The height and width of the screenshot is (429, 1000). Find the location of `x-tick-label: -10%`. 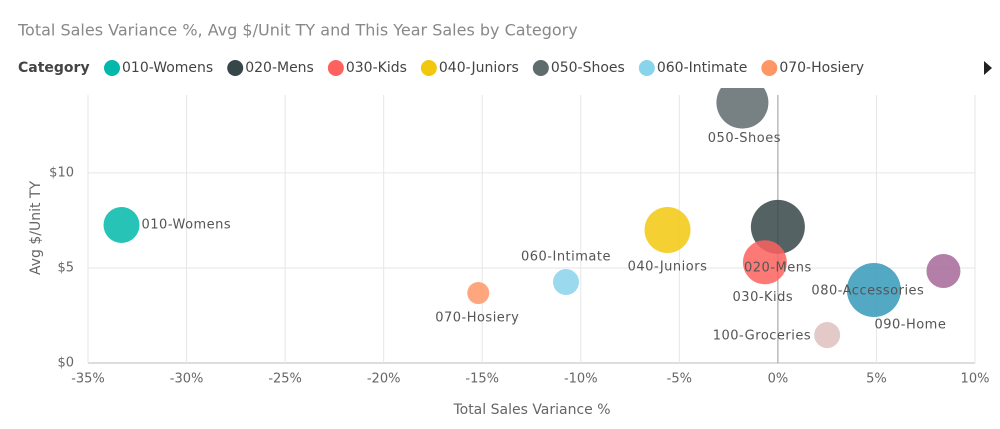

x-tick-label: -10% is located at coordinates (581, 379).